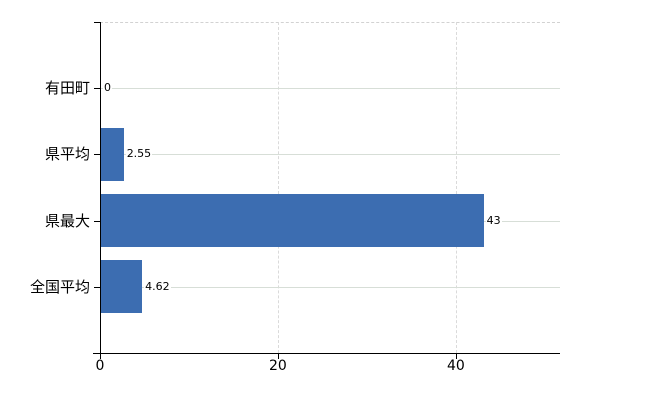 Image resolution: width=650 pixels, height=400 pixels. Describe the element at coordinates (100, 190) in the screenshot. I see `y-axis` at that location.